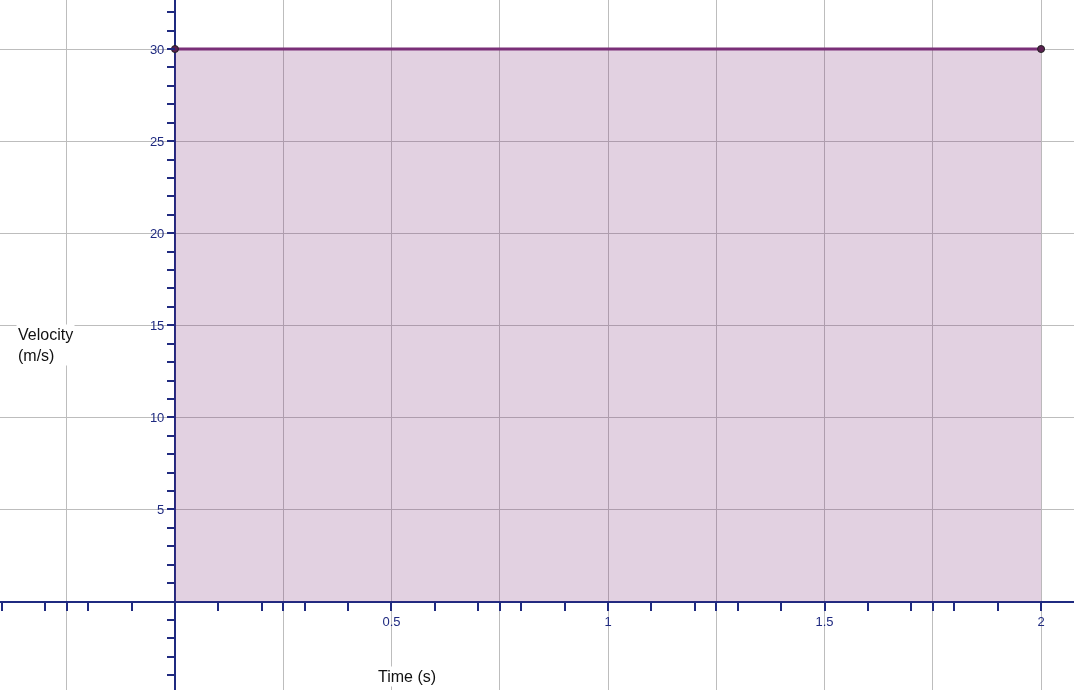  Describe the element at coordinates (161, 510) in the screenshot. I see `y-tick-label: 5` at that location.